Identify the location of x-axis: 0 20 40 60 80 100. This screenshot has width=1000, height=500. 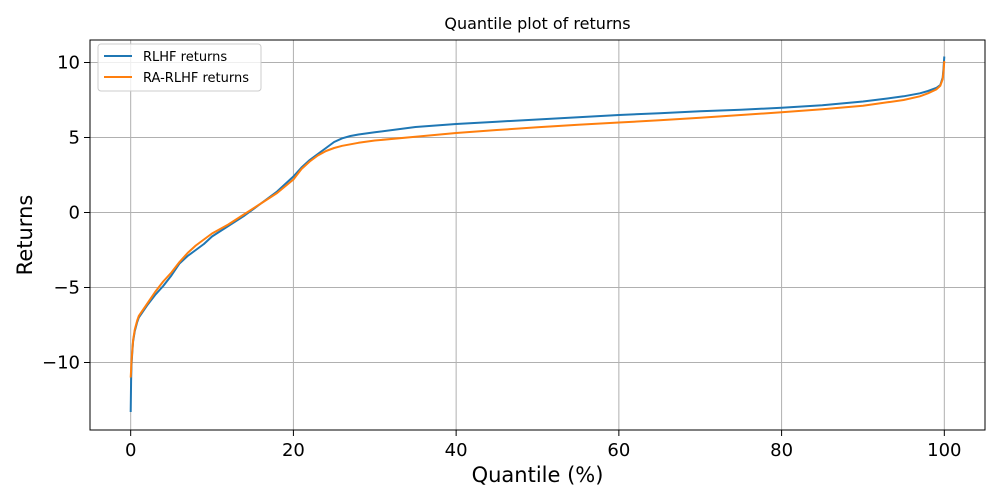
(543, 445).